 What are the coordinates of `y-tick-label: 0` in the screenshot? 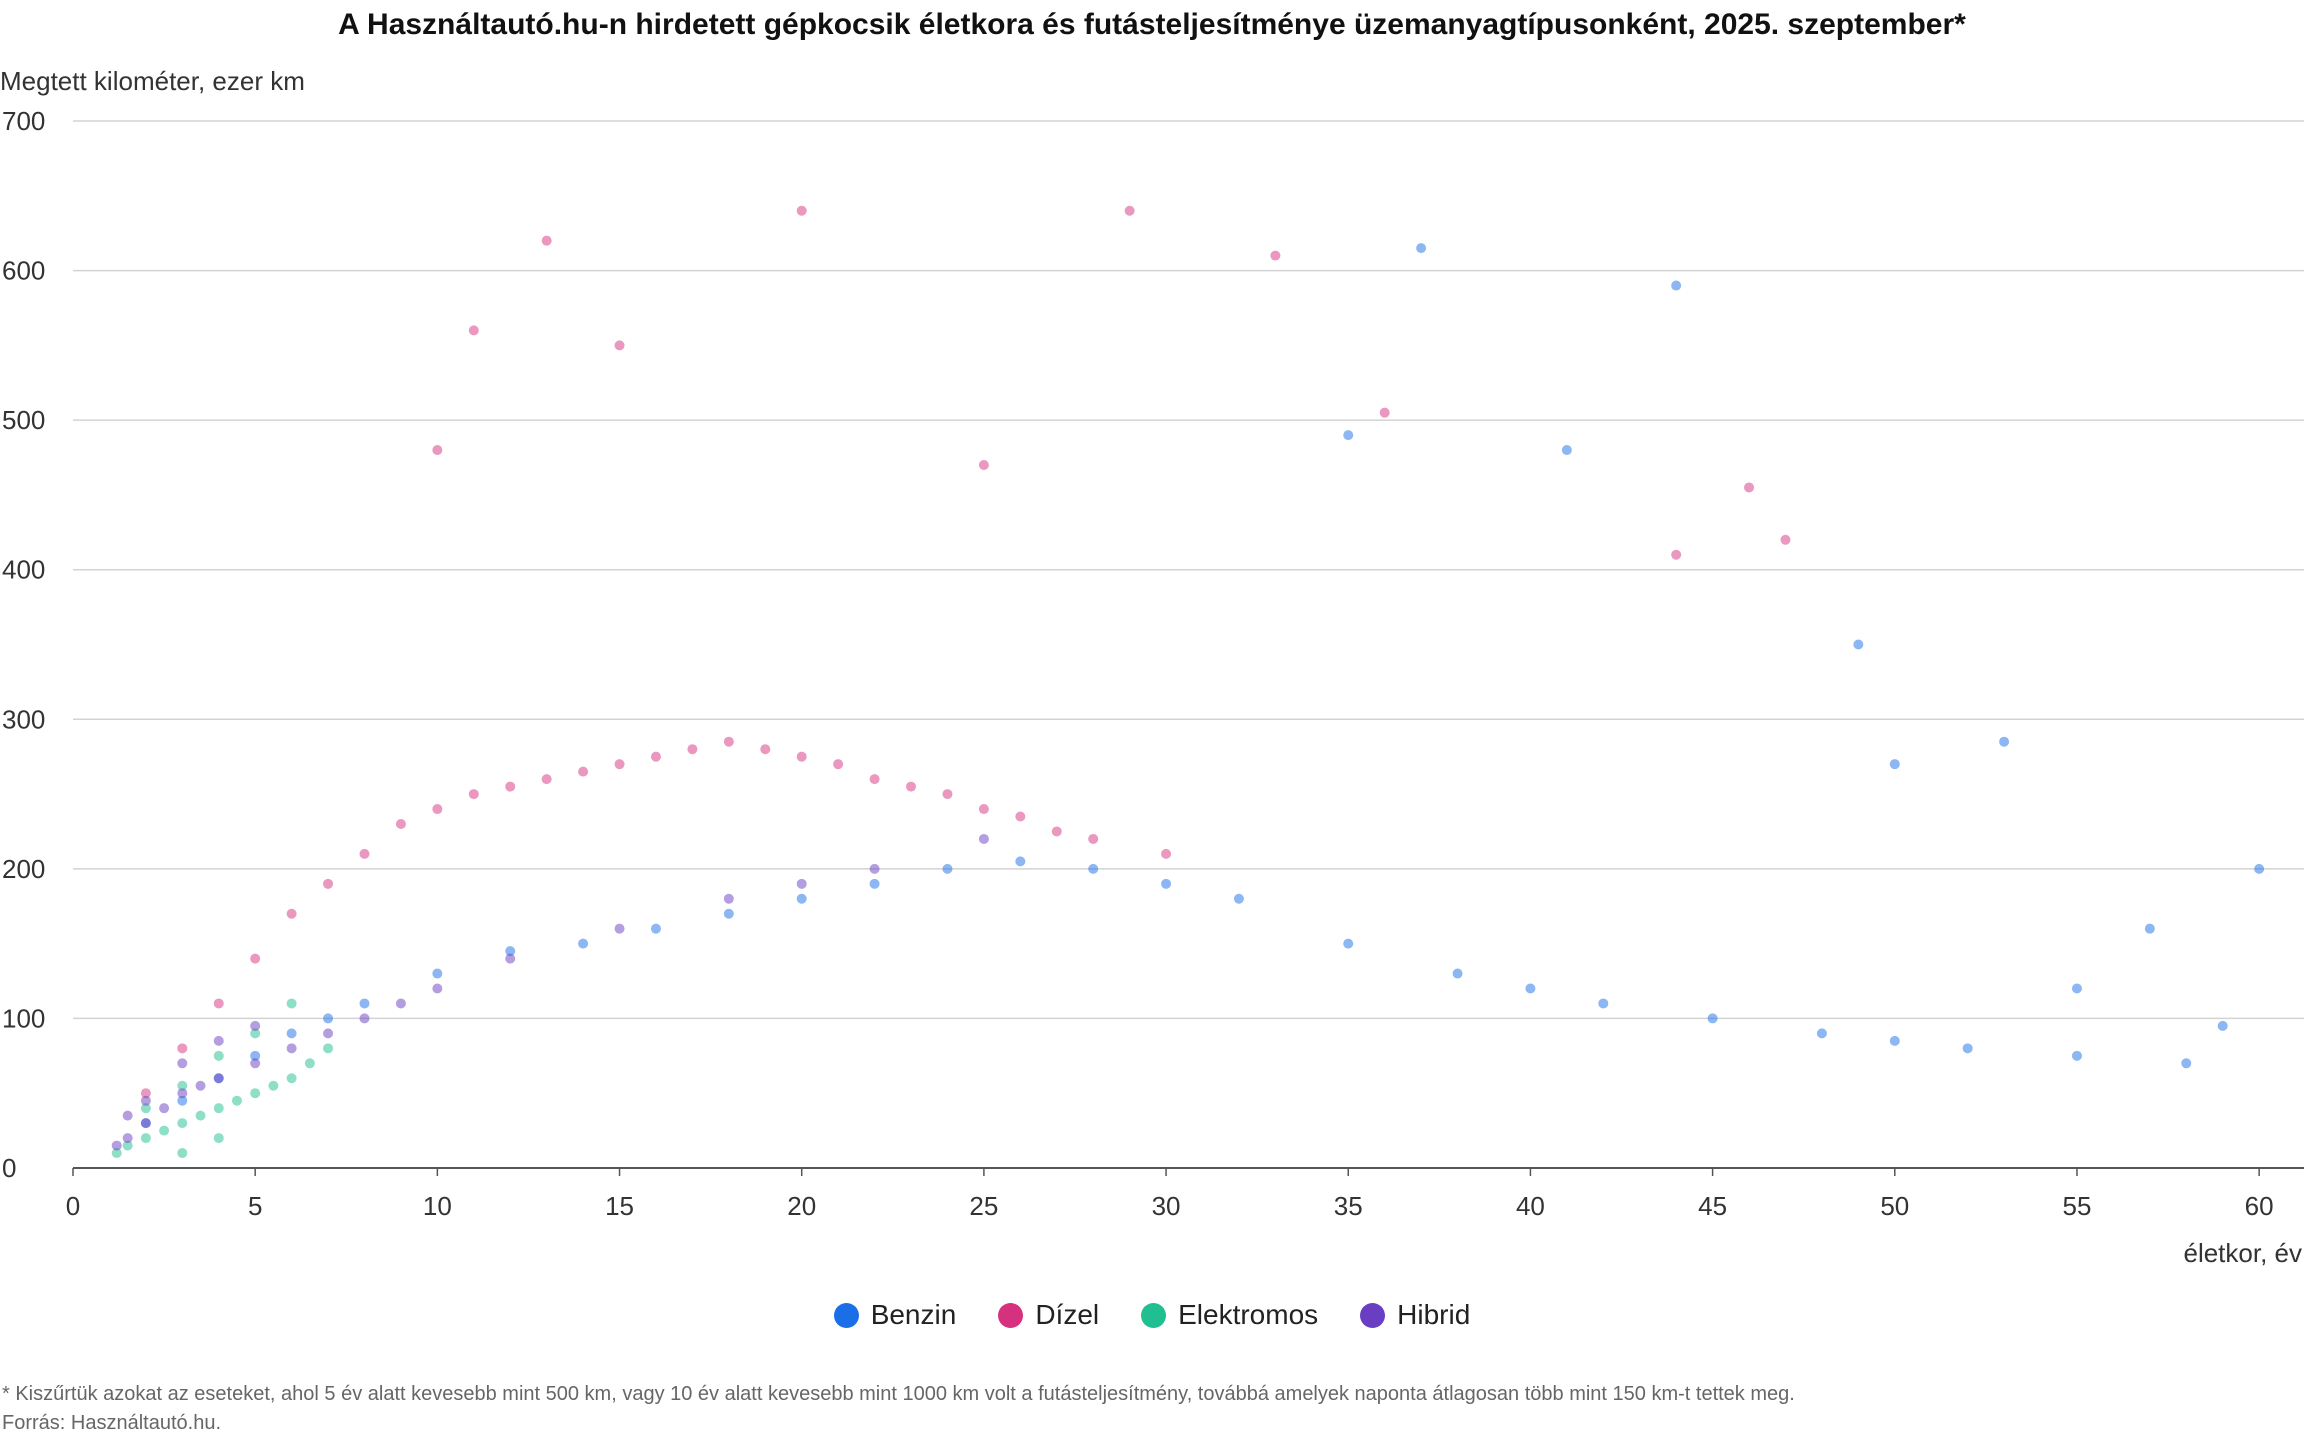 It's located at (9, 1168).